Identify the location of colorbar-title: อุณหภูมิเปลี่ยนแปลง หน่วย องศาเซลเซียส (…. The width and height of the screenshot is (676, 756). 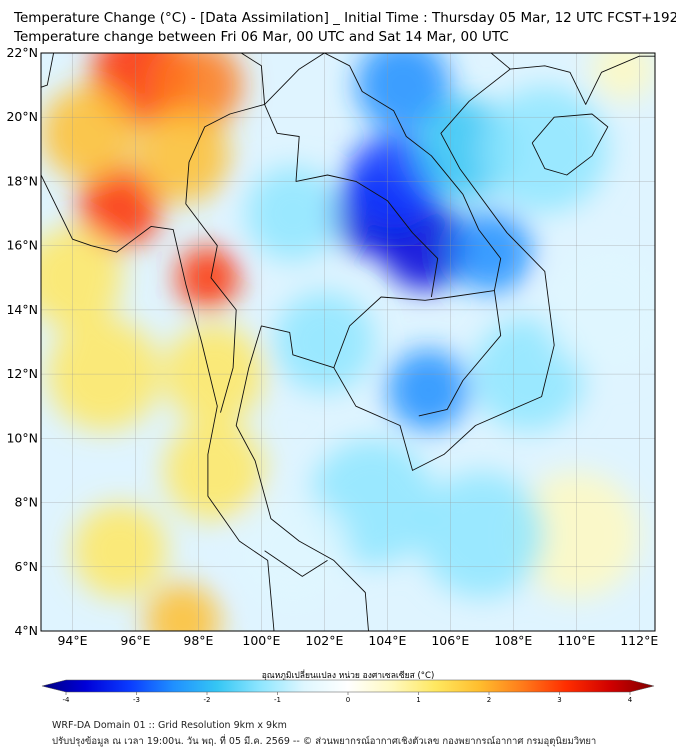
(348, 675).